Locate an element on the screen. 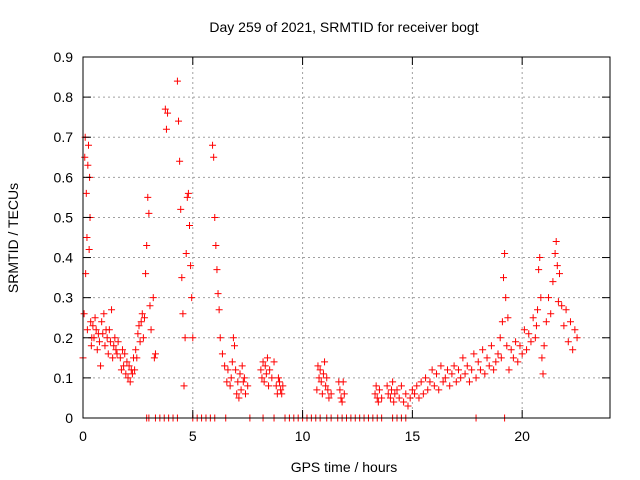 The height and width of the screenshot is (480, 640). y-tick-label: 0.7 is located at coordinates (64, 137).